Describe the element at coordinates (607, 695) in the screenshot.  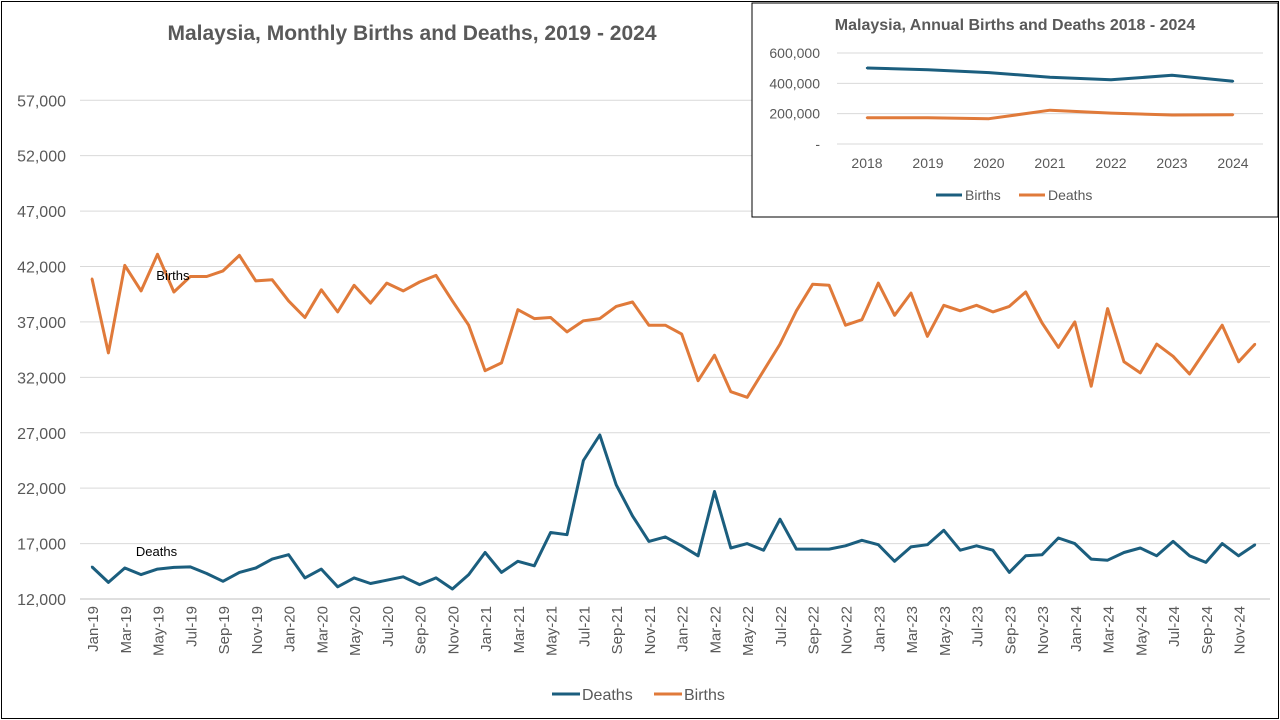
I see `legend-label-deaths: Deaths` at that location.